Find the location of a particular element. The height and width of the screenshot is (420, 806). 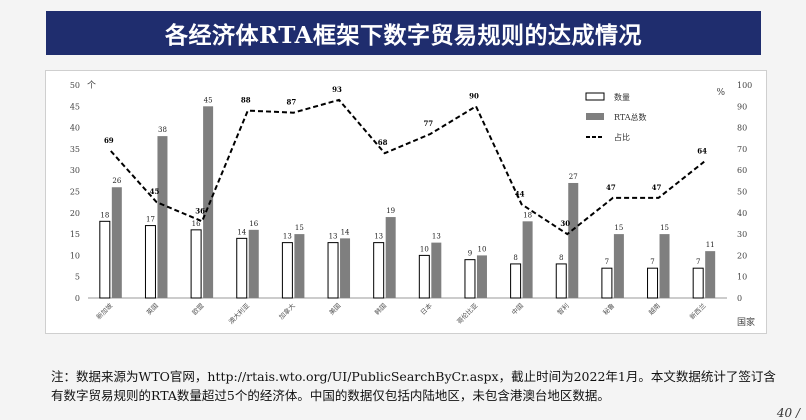

share-point-label: 64 is located at coordinates (702, 151).